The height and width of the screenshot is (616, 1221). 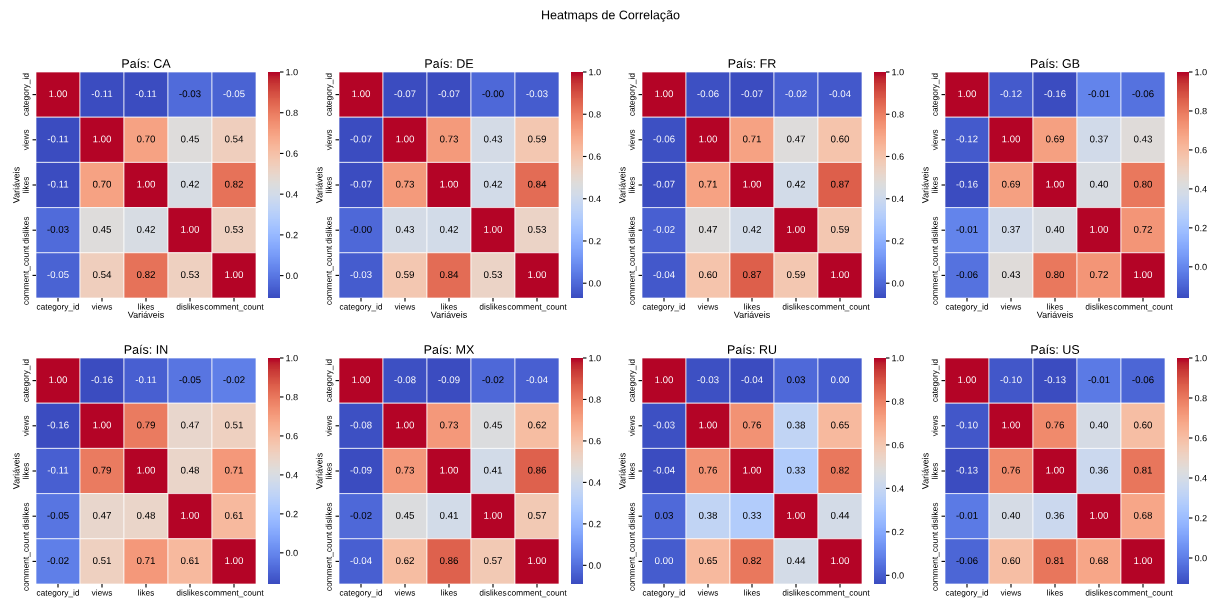 I want to click on color-bar-label: 0.4, so click(x=1200, y=189).